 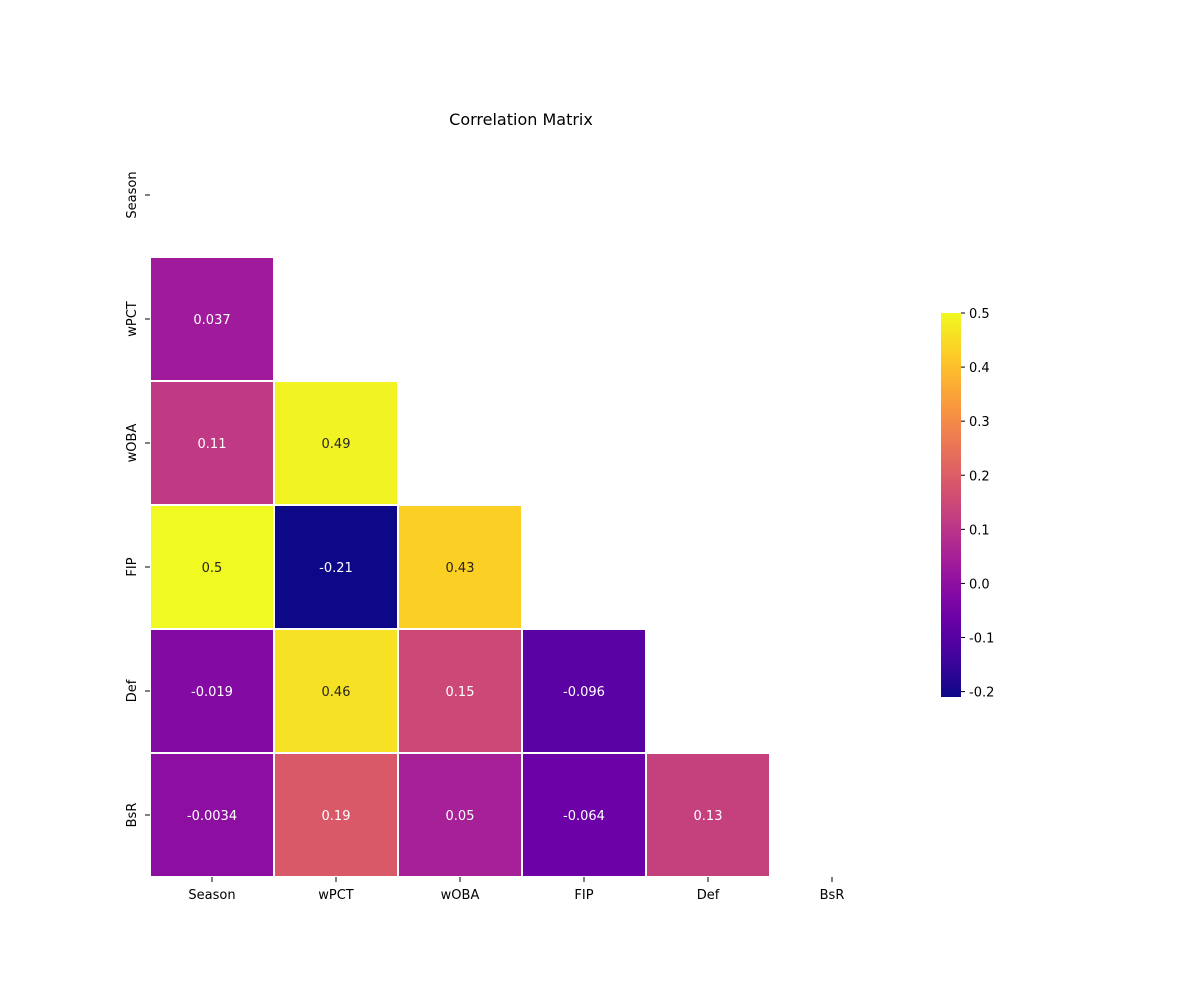 I want to click on cell-value-label: 0.05, so click(x=460, y=816).